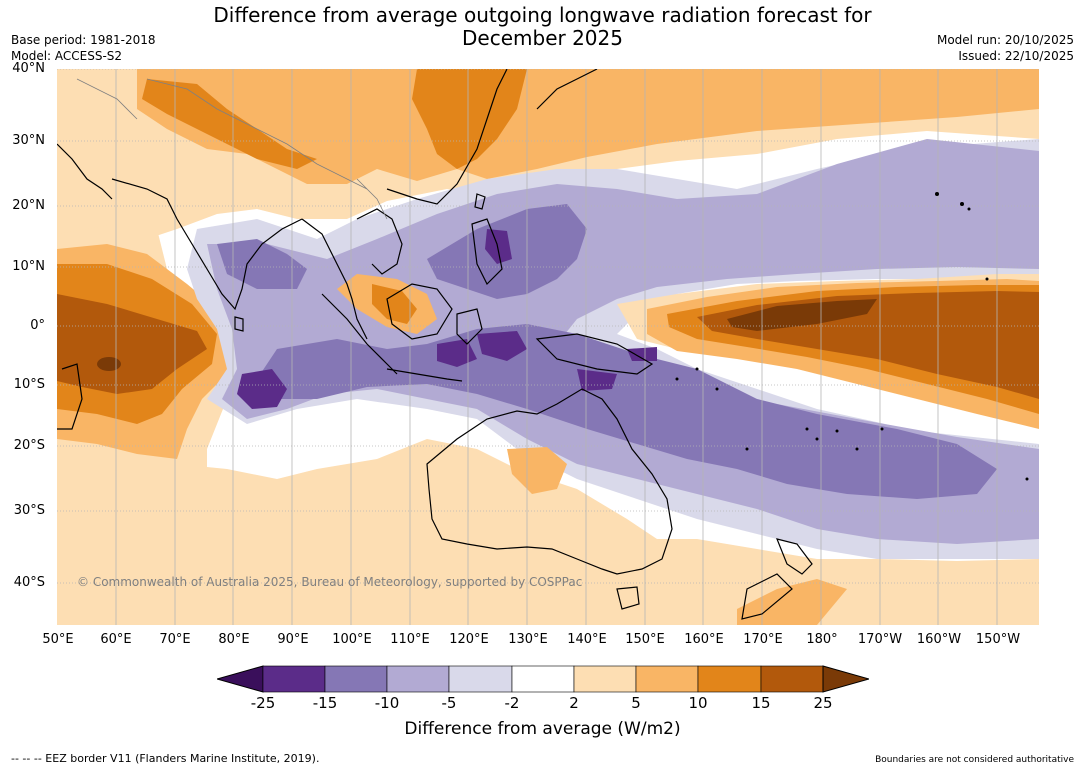  I want to click on anomaly-region-north-orange, so click(588, 126).